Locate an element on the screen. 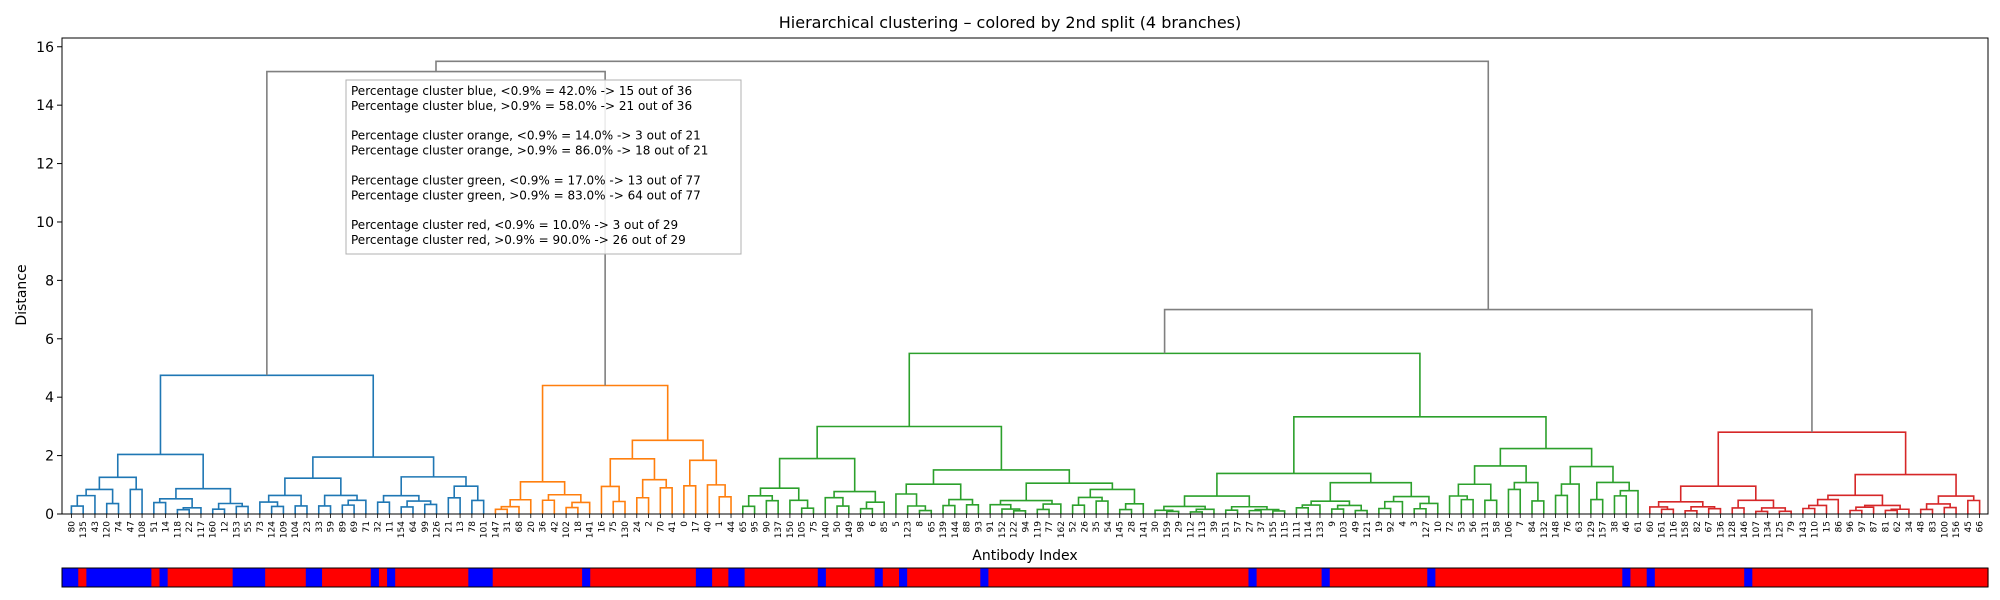  leaf-label: 121 is located at coordinates (1368, 529).